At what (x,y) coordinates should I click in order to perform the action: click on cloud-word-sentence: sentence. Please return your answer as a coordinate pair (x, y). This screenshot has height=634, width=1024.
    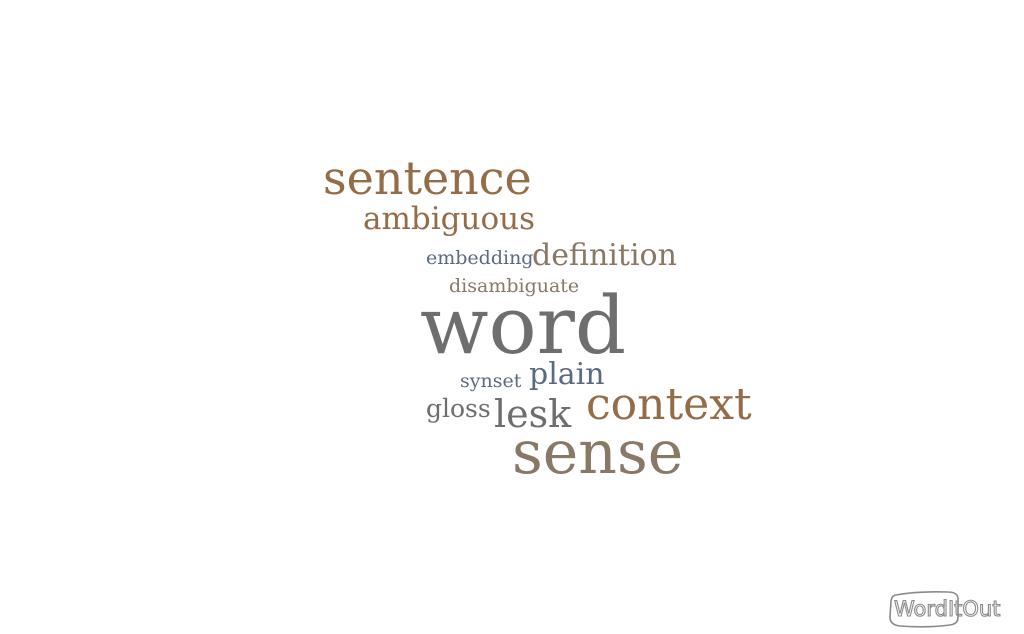
    Looking at the image, I should click on (427, 178).